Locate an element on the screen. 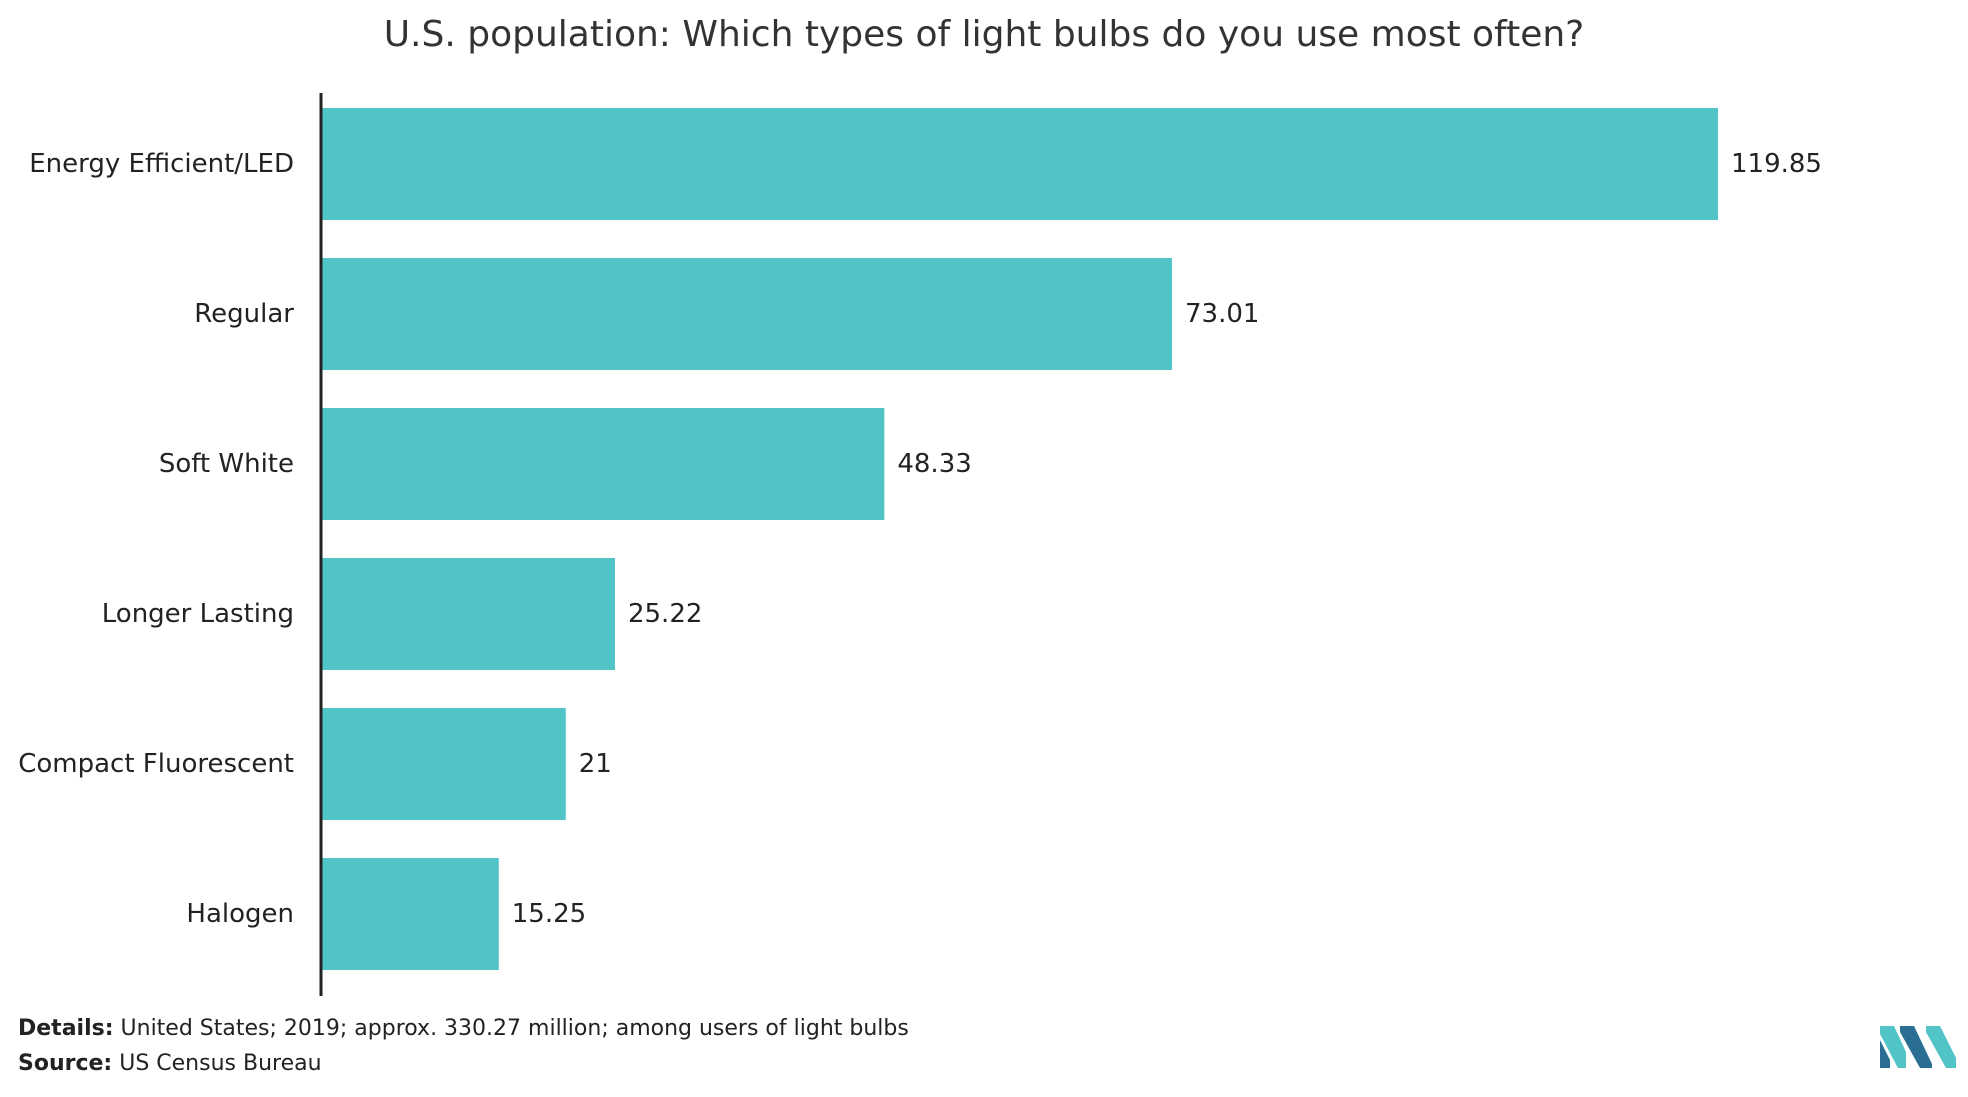 The width and height of the screenshot is (1968, 1097). value-label: 48.33 is located at coordinates (934, 464).